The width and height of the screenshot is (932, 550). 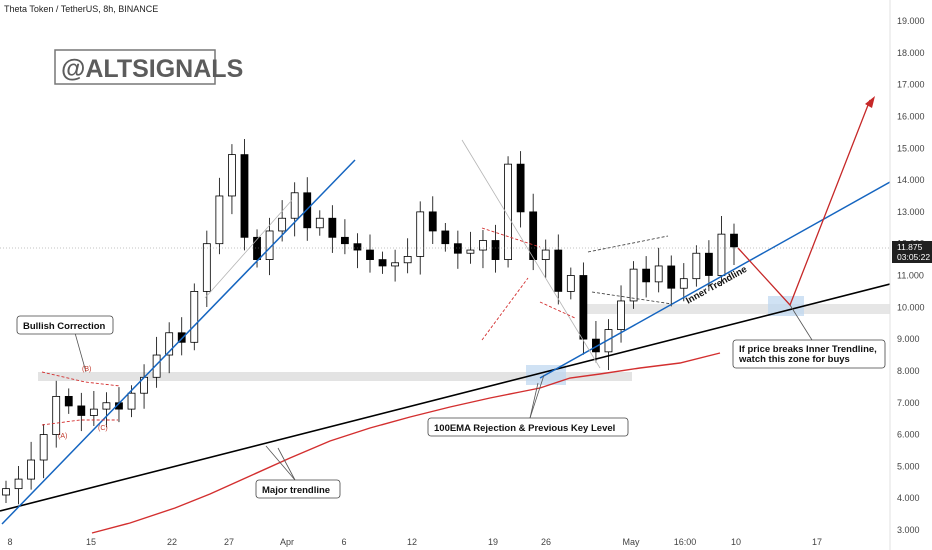 What do you see at coordinates (172, 542) in the screenshot?
I see `x-tick-label: 22` at bounding box center [172, 542].